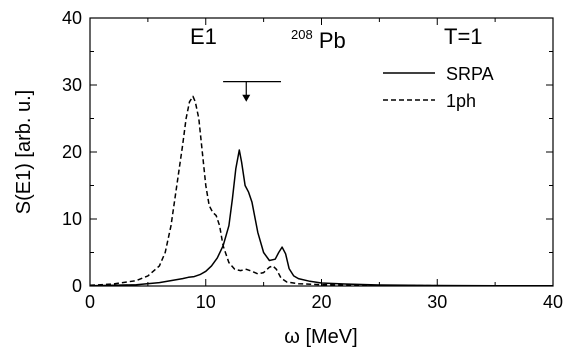  What do you see at coordinates (203, 36) in the screenshot?
I see `multipolarity-label: E1` at bounding box center [203, 36].